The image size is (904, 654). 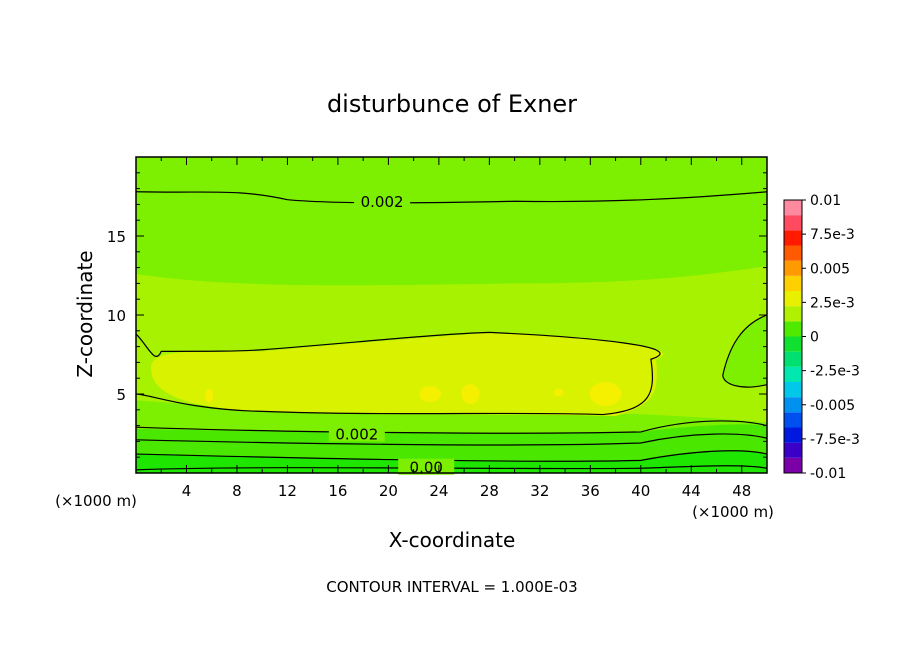 What do you see at coordinates (438, 491) in the screenshot?
I see `x-tick-label: 24` at bounding box center [438, 491].